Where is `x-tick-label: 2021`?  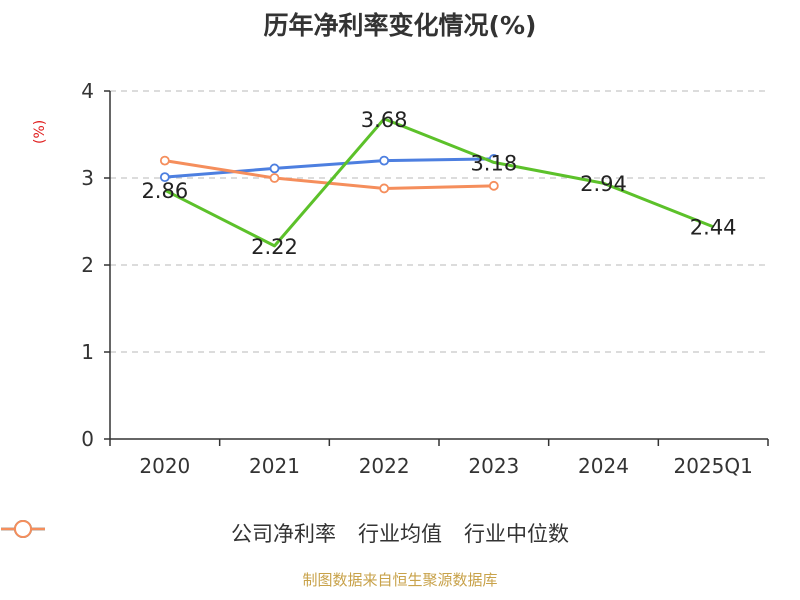
x-tick-label: 2021 is located at coordinates (274, 466).